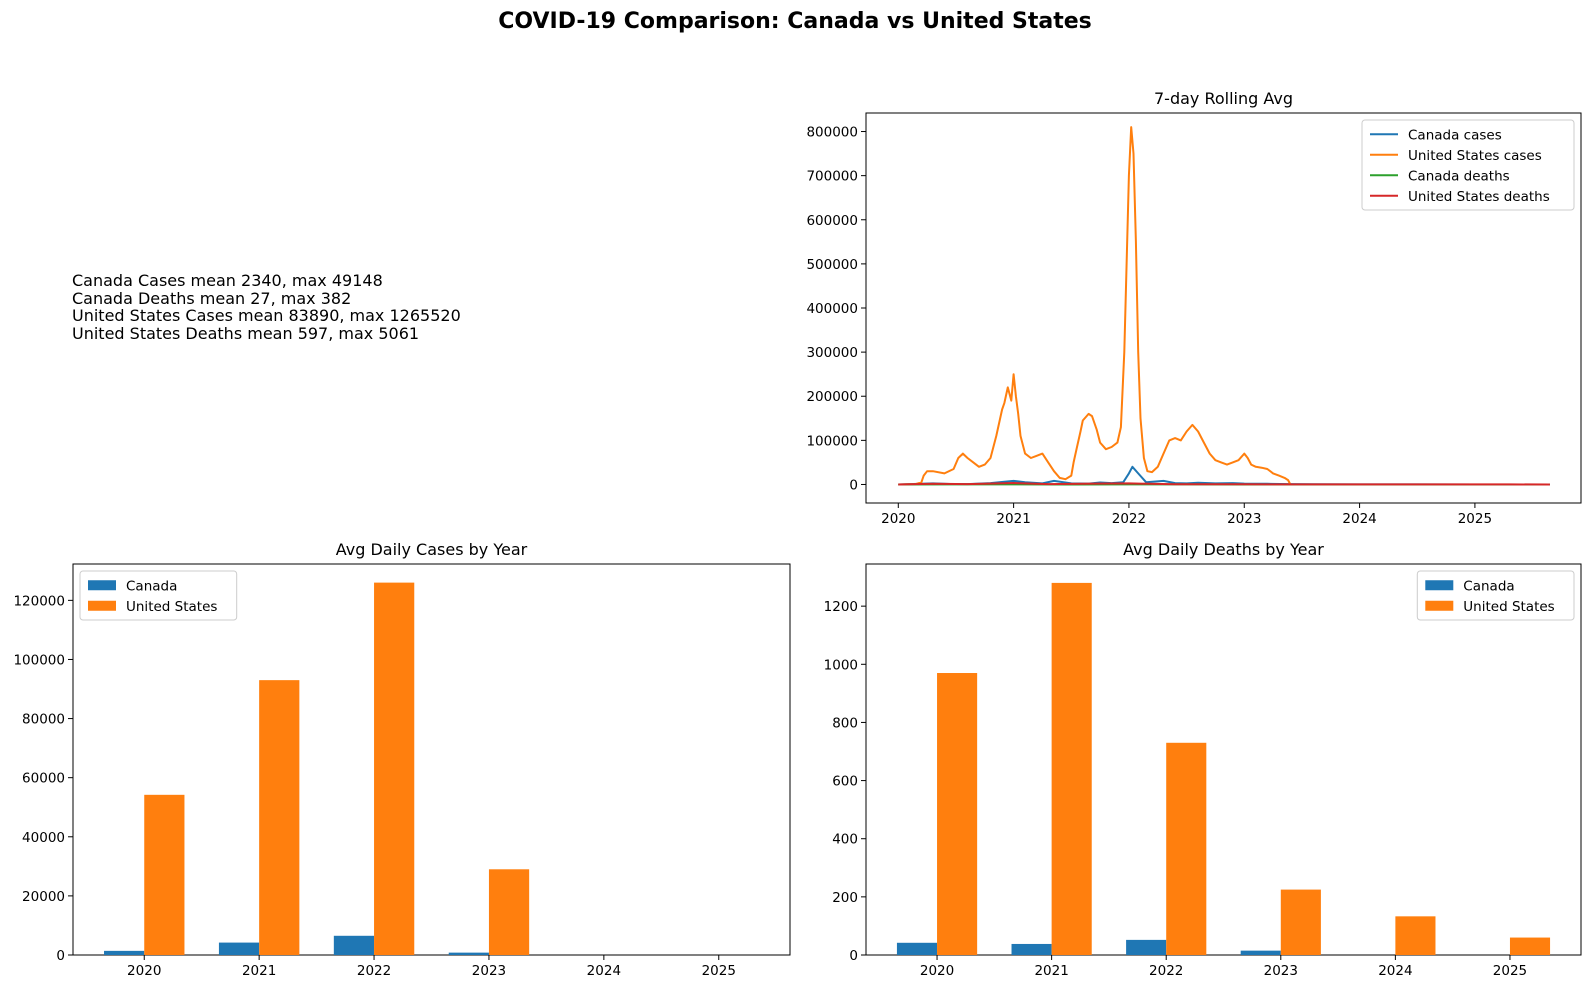 The width and height of the screenshot is (1590, 985). I want to click on stats-line-canada-cases: Canada Cases mean 2340, max 49148, so click(227, 280).